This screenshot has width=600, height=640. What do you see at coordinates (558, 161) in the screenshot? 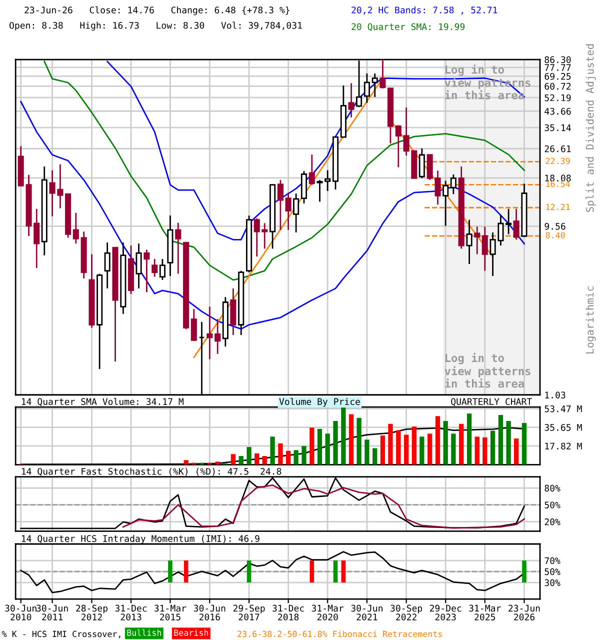
I see `ref-line-label: 22.39` at bounding box center [558, 161].